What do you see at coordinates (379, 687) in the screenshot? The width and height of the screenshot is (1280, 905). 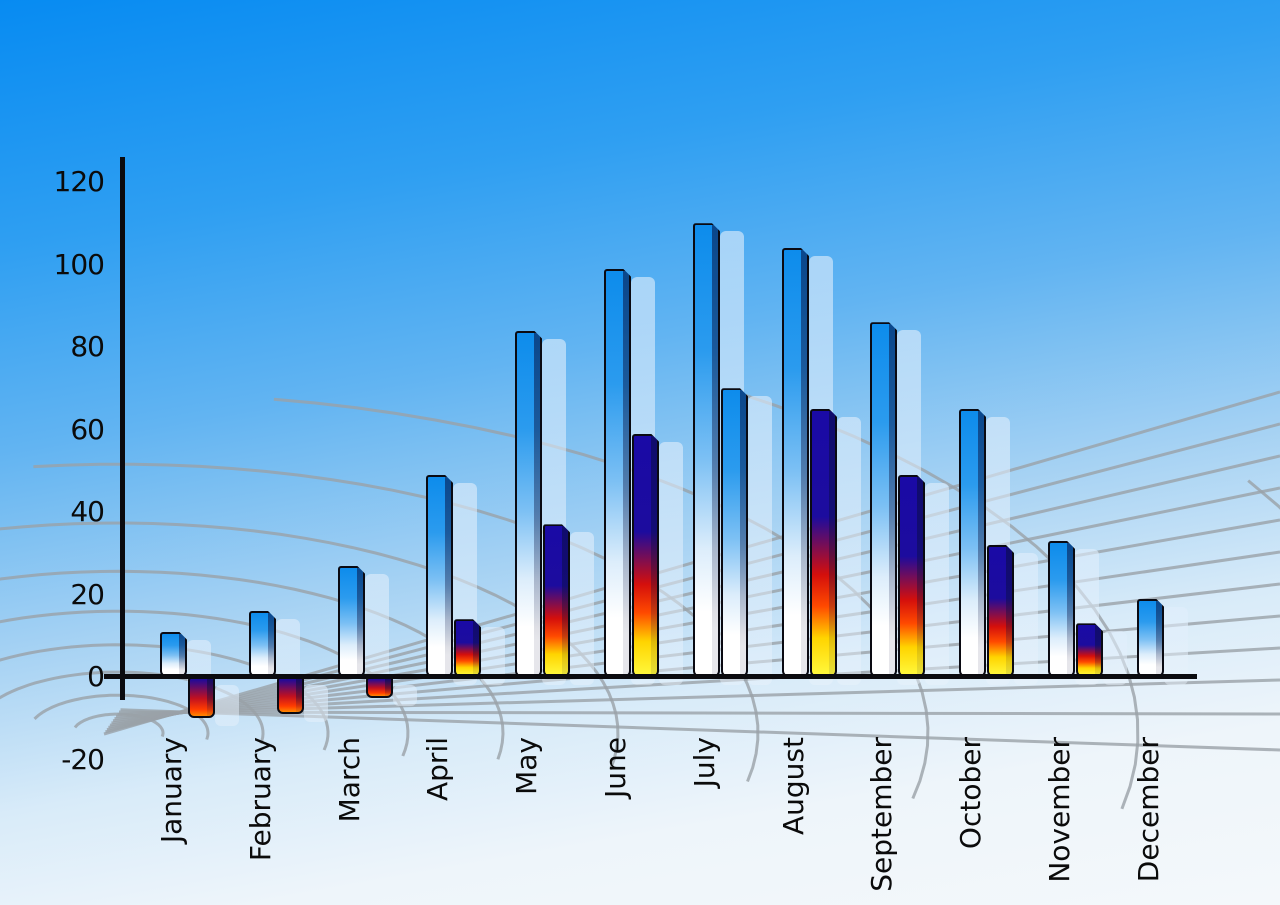 I see `bar-march-secondary` at bounding box center [379, 687].